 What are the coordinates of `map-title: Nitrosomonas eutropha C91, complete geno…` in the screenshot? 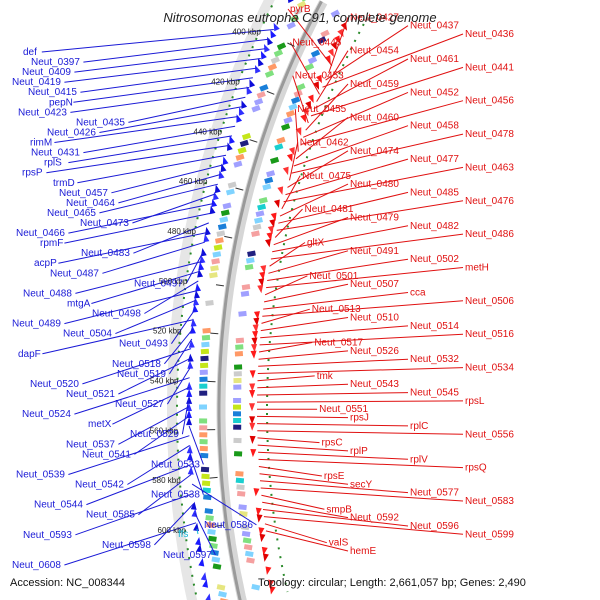 It's located at (299, 17).